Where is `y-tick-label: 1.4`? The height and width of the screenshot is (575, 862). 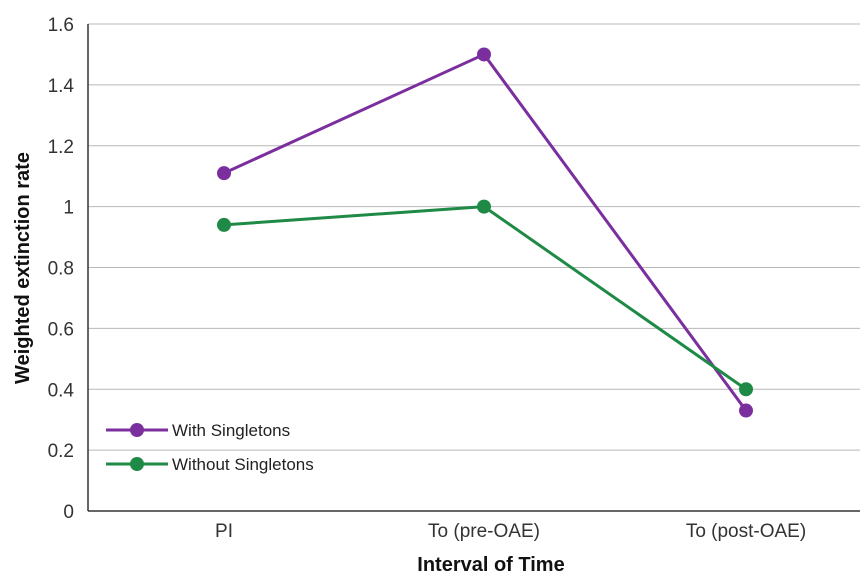 y-tick-label: 1.4 is located at coordinates (61, 86).